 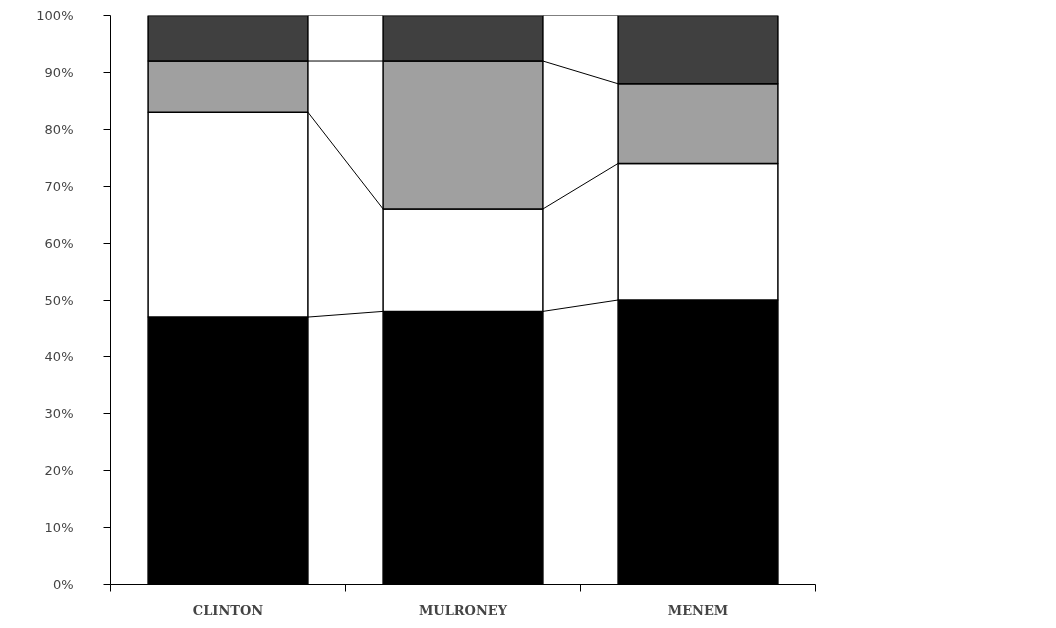 What do you see at coordinates (59, 300) in the screenshot?
I see `y-tick-label: 50%` at bounding box center [59, 300].